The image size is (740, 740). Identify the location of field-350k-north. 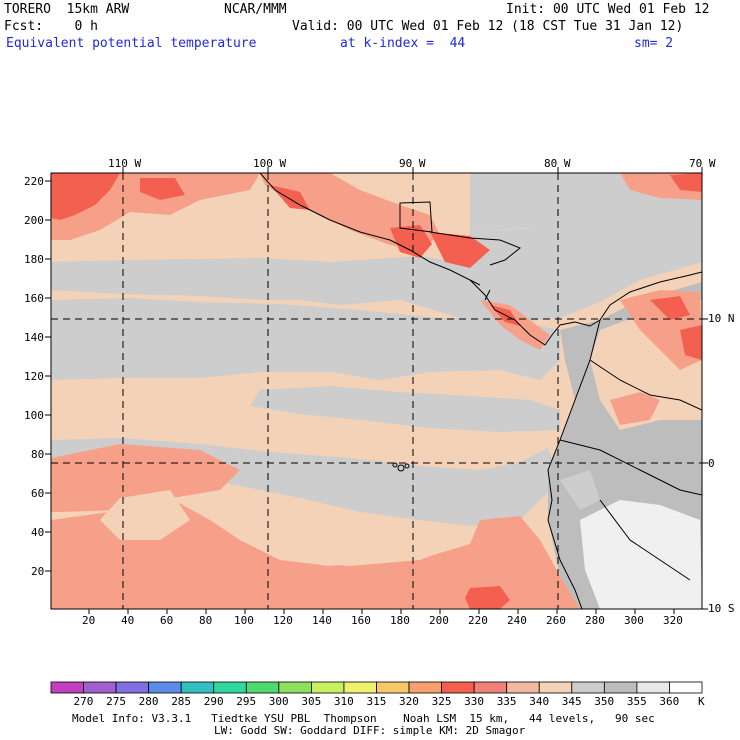
(376, 273).